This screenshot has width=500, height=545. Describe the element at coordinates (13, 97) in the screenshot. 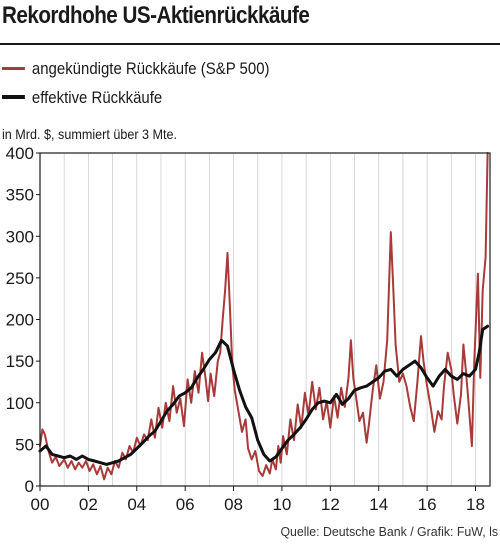

I see `legend-swatch-effective` at that location.